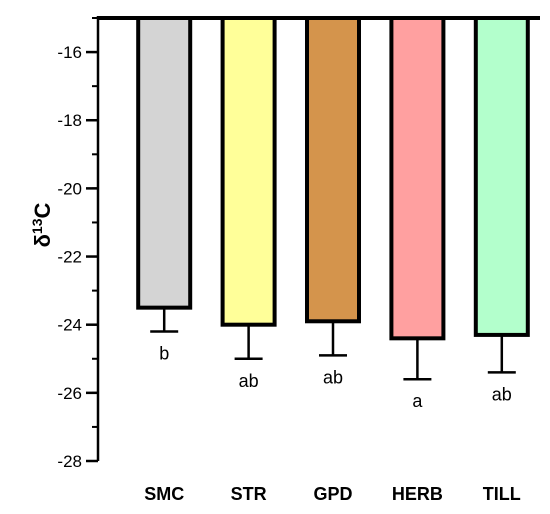 The image size is (550, 514). What do you see at coordinates (69, 461) in the screenshot?
I see `y-tick-label: -28` at bounding box center [69, 461].